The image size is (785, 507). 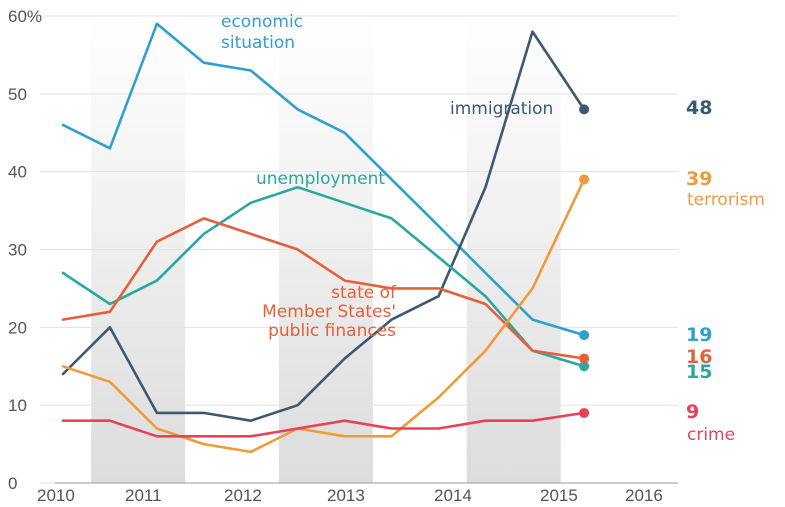 I want to click on y-tick-label: 0, so click(x=12, y=483).